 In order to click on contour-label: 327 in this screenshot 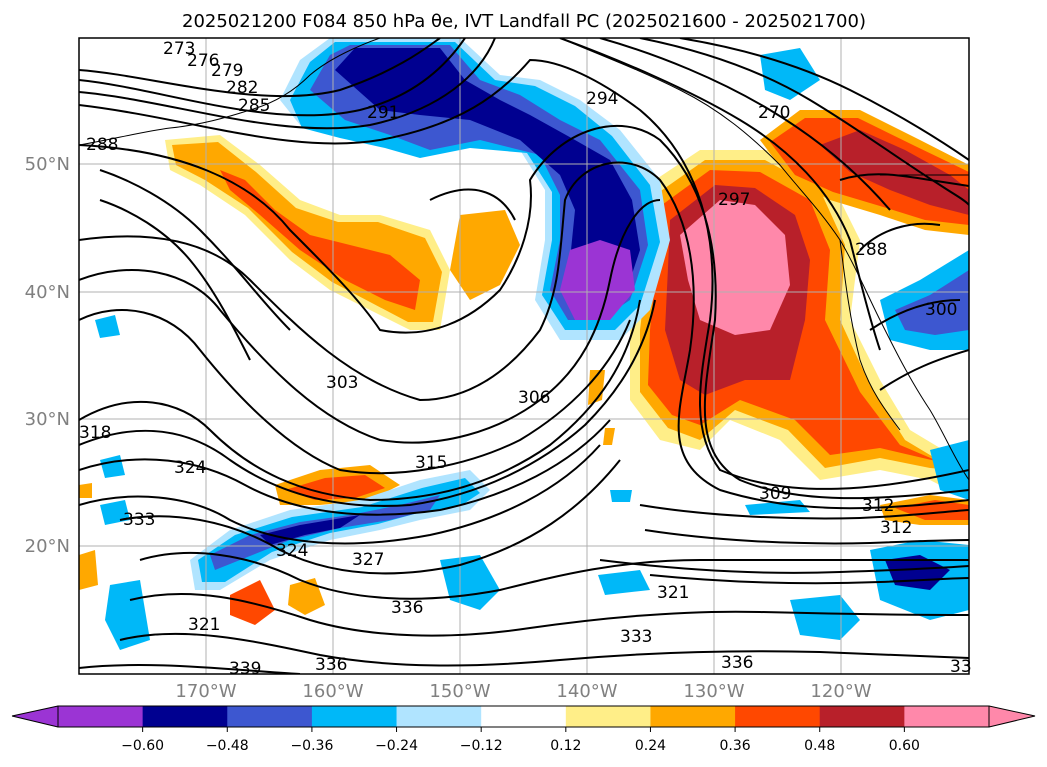, I will do `click(368, 560)`.